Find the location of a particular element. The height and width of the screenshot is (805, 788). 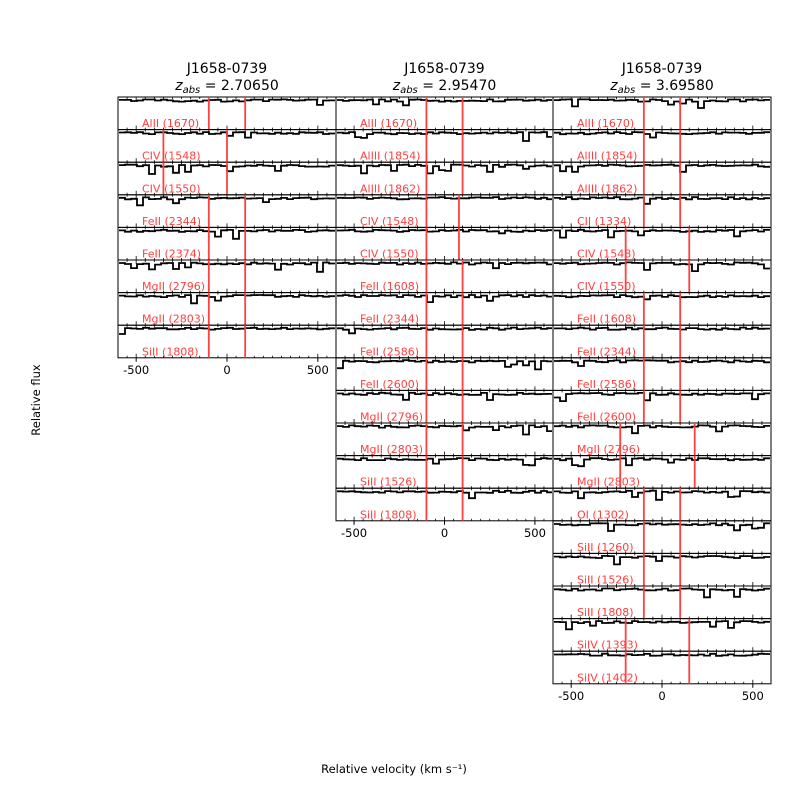

spectrum-panel: SiIV (1393) is located at coordinates (662, 635).